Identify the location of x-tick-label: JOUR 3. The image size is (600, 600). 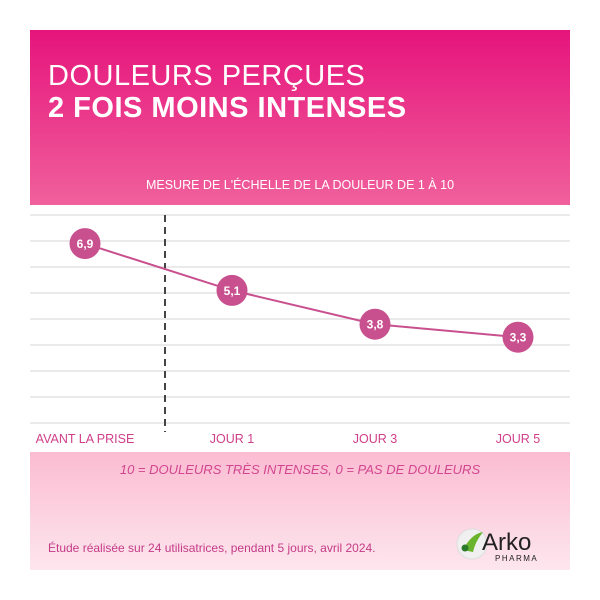
(375, 439).